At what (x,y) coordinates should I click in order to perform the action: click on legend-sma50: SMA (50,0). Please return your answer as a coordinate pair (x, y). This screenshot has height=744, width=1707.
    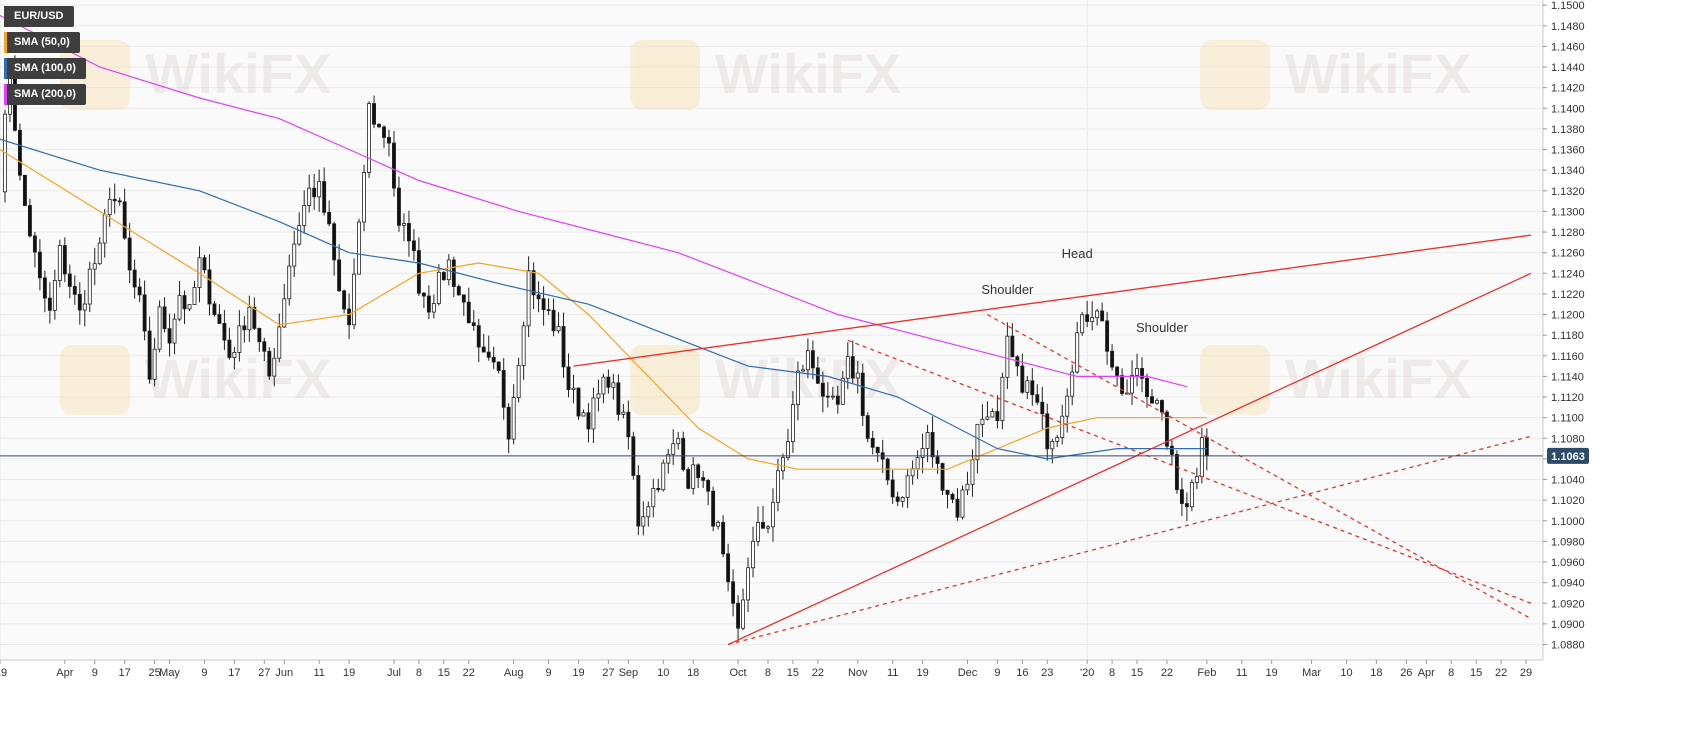
    Looking at the image, I should click on (42, 42).